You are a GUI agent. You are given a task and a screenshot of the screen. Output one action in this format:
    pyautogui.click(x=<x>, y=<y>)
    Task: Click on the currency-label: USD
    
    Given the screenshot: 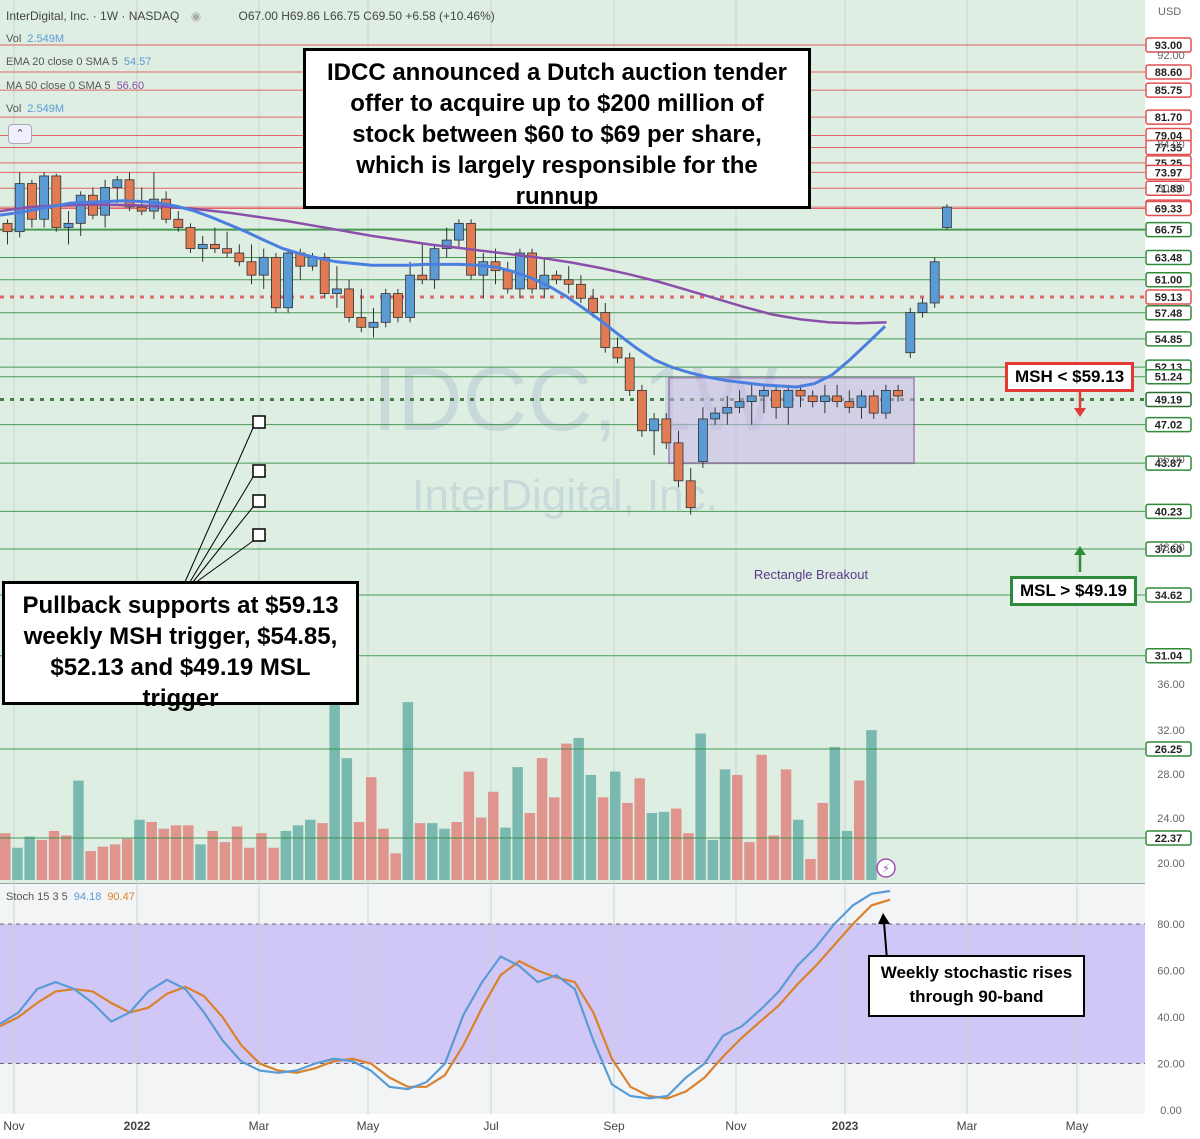 What is the action you would take?
    pyautogui.click(x=1170, y=12)
    